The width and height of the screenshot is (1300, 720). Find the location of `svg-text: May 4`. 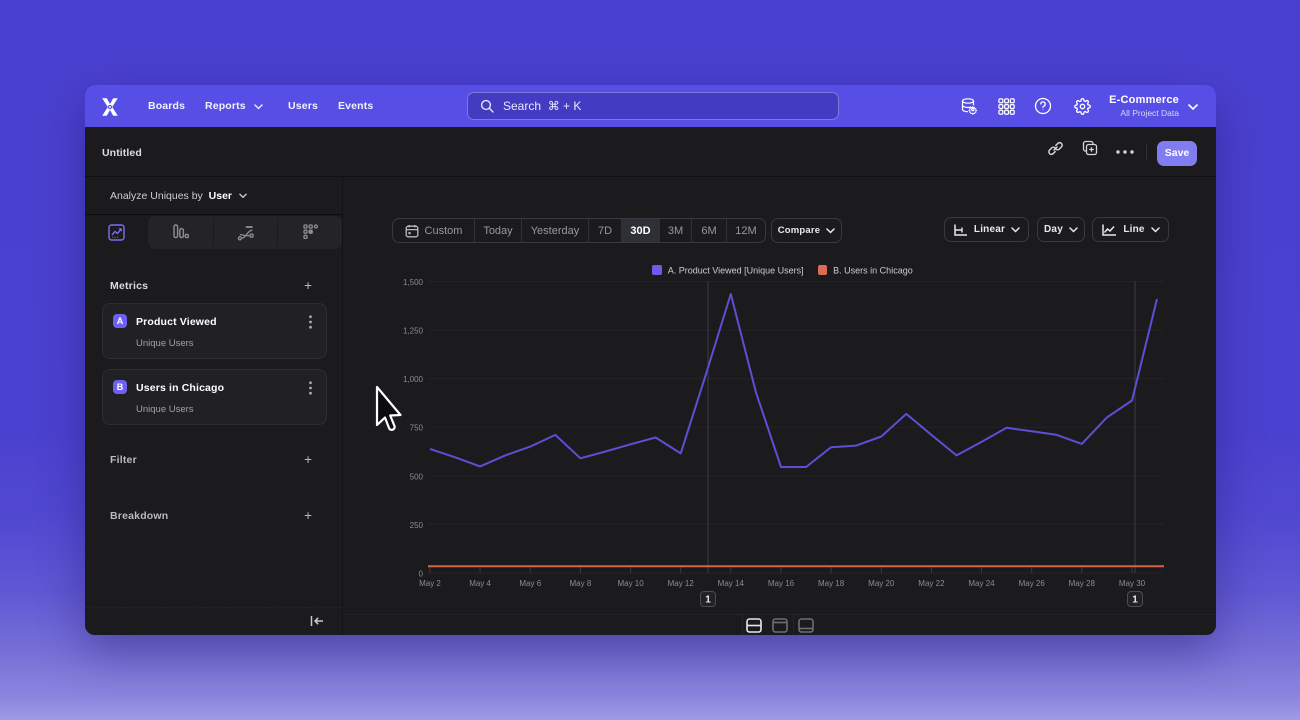

svg-text: May 4 is located at coordinates (480, 583).